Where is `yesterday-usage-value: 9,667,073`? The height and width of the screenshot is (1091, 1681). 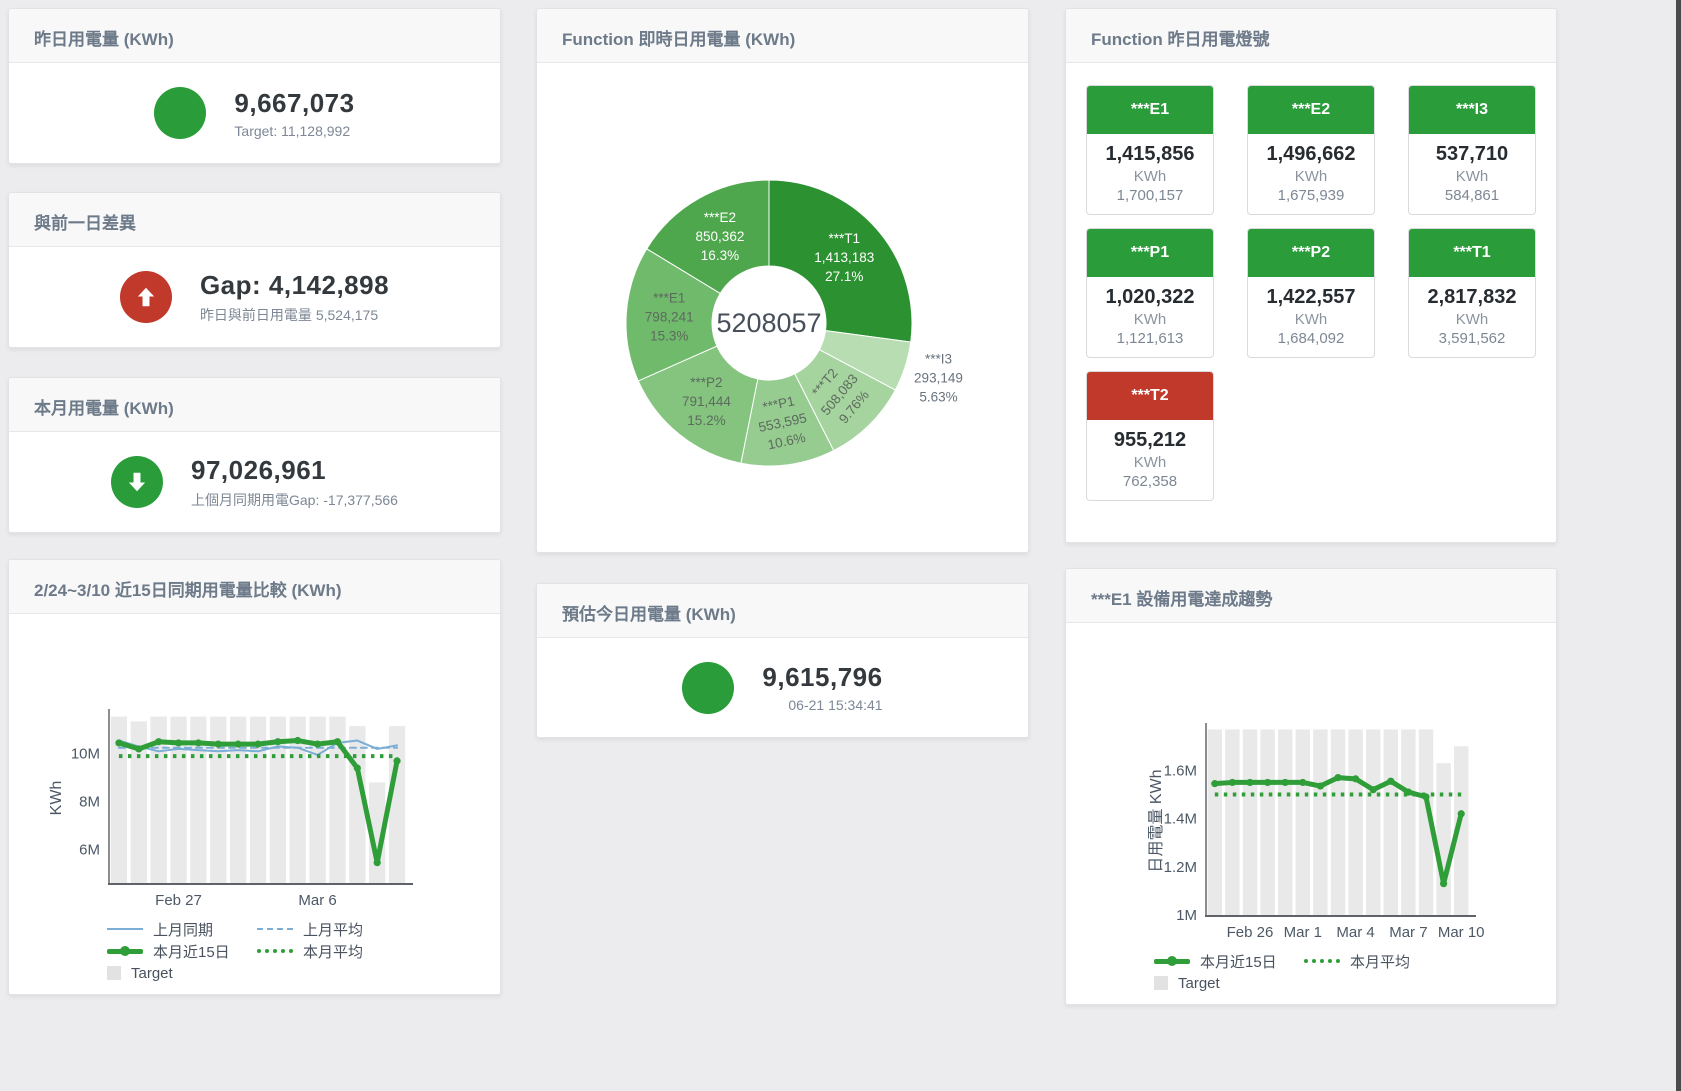 yesterday-usage-value: 9,667,073 is located at coordinates (294, 102).